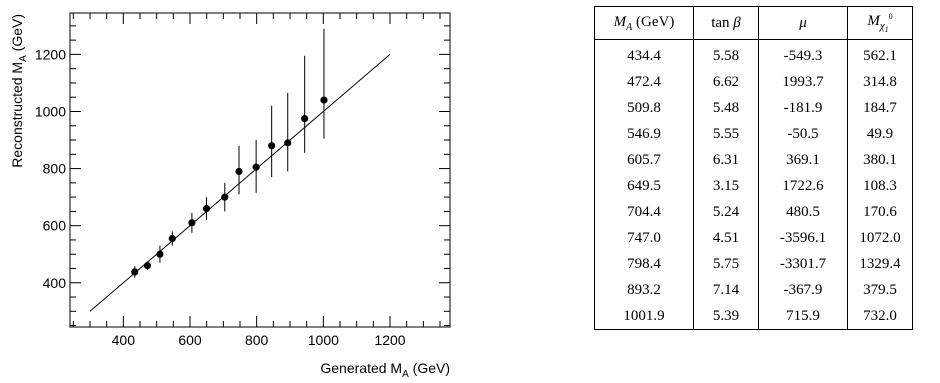 This screenshot has width=940, height=383. Describe the element at coordinates (880, 134) in the screenshot. I see `table-cell: 49.9` at that location.